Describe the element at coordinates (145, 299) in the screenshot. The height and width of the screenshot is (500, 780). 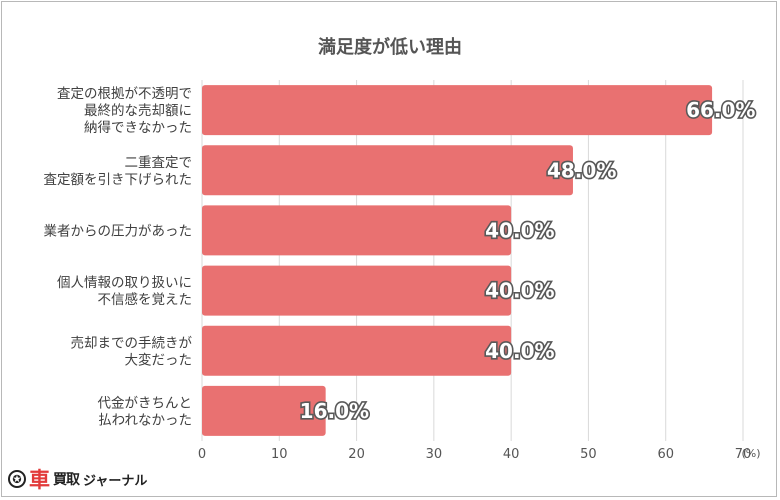
I see `category-label: 不信感を覚えた` at that location.